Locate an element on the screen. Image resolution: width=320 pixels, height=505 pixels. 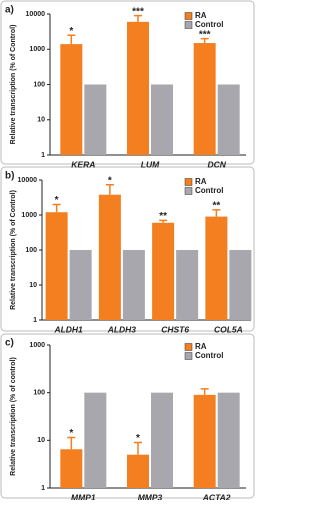
x-tick-label: DCN is located at coordinates (216, 164).